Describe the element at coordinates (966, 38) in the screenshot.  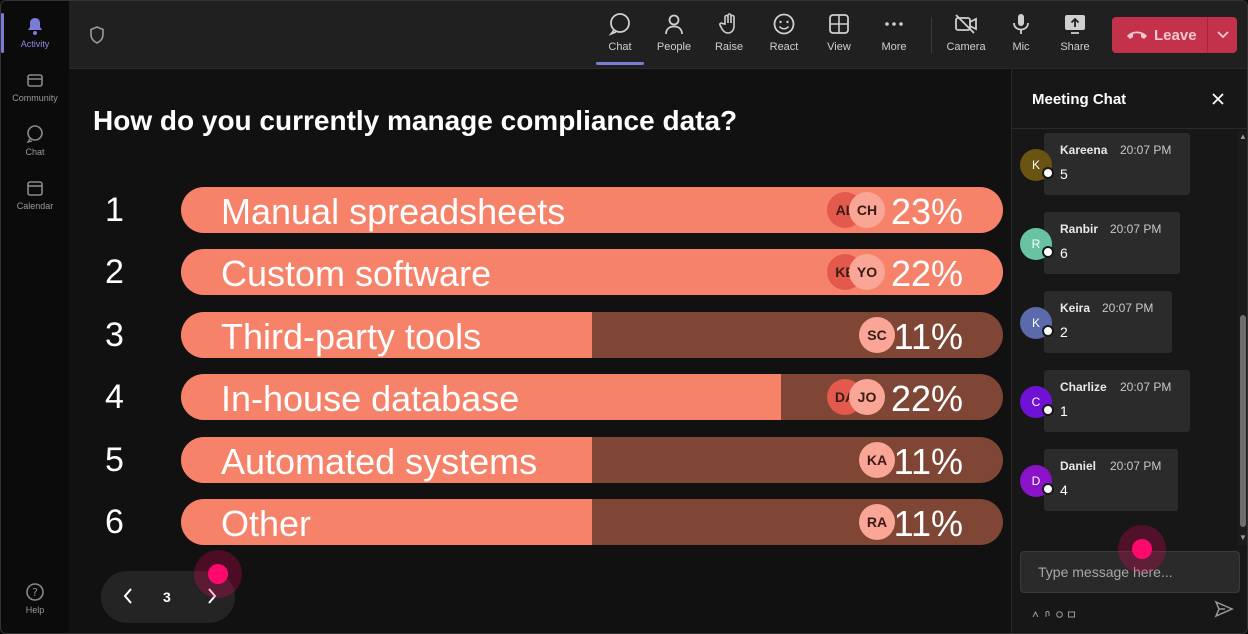
I see `camera-button: Camera` at that location.